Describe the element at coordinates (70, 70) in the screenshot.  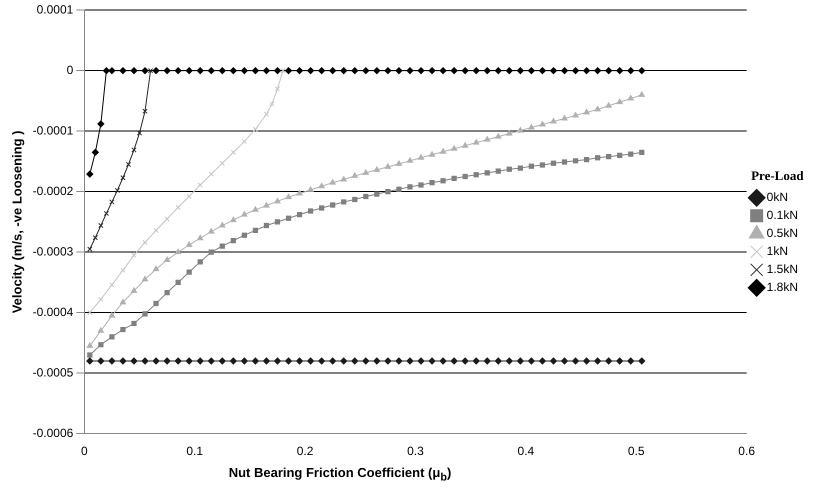
I see `y-tick-label: 0` at that location.